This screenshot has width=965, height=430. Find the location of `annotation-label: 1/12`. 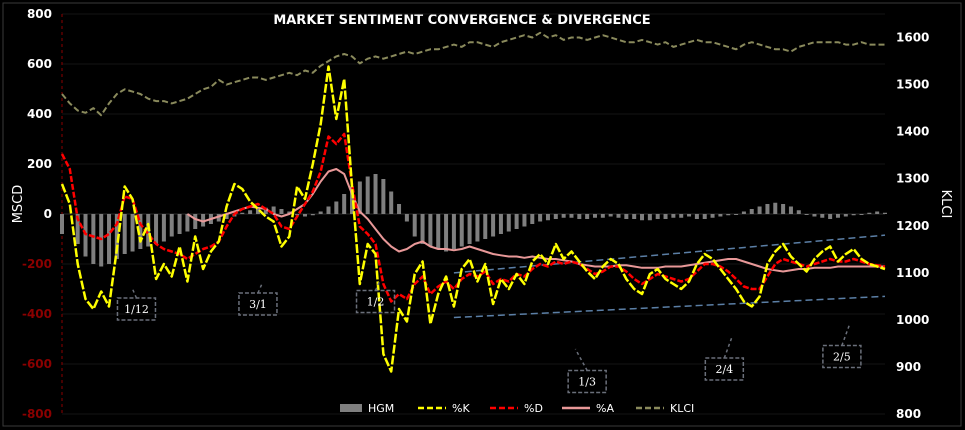

annotation-label: 1/12 is located at coordinates (136, 309).